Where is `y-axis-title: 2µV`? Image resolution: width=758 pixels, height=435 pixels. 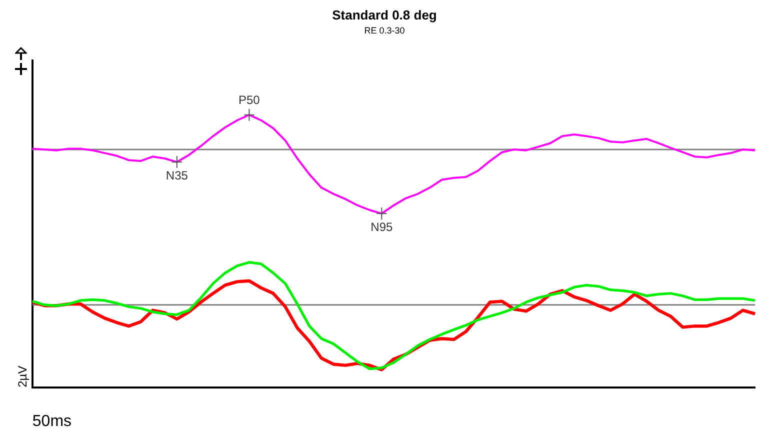
y-axis-title: 2µV is located at coordinates (23, 377).